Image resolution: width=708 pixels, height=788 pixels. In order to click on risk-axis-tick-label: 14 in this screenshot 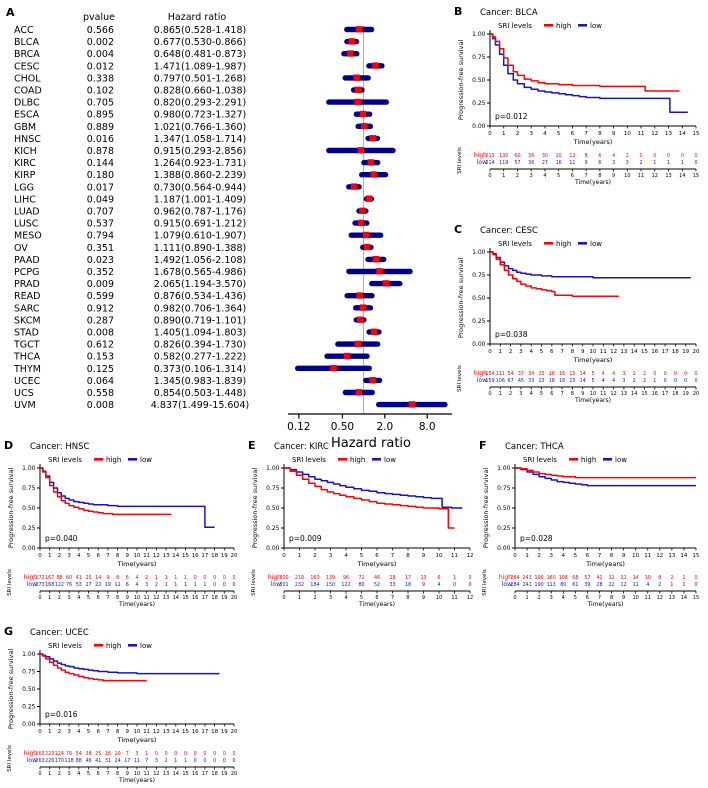, I will do `click(682, 176)`.